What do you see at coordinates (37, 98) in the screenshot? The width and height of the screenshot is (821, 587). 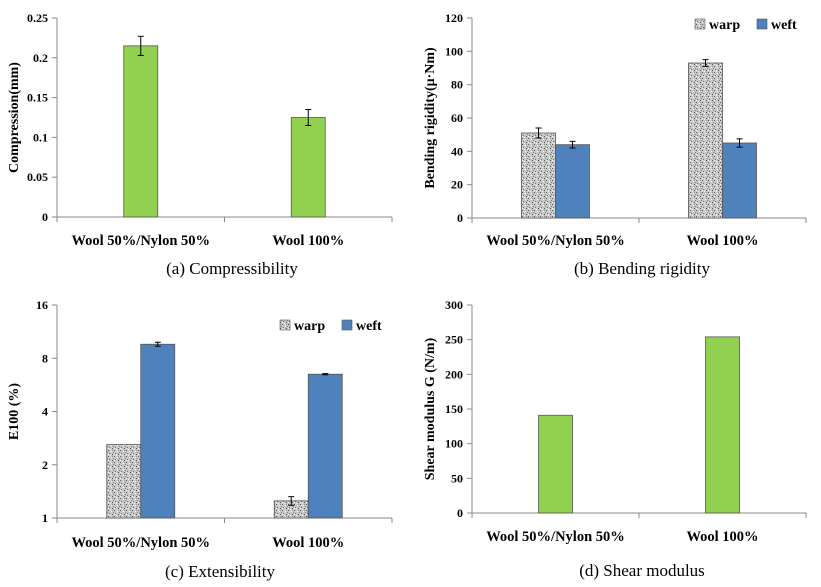 I see `y-tick-label: 0.15` at bounding box center [37, 98].